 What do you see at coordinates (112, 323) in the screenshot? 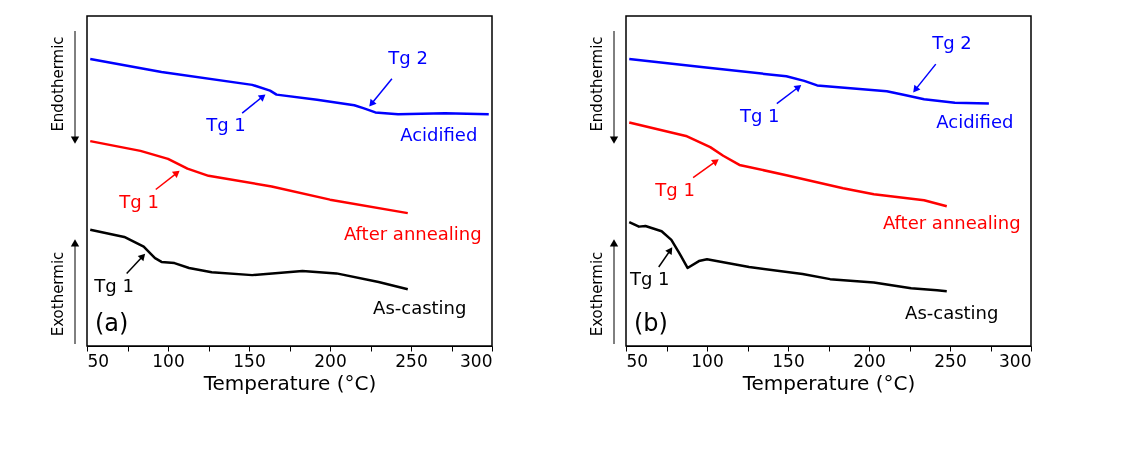
I see `annotation: (a)` at bounding box center [112, 323].